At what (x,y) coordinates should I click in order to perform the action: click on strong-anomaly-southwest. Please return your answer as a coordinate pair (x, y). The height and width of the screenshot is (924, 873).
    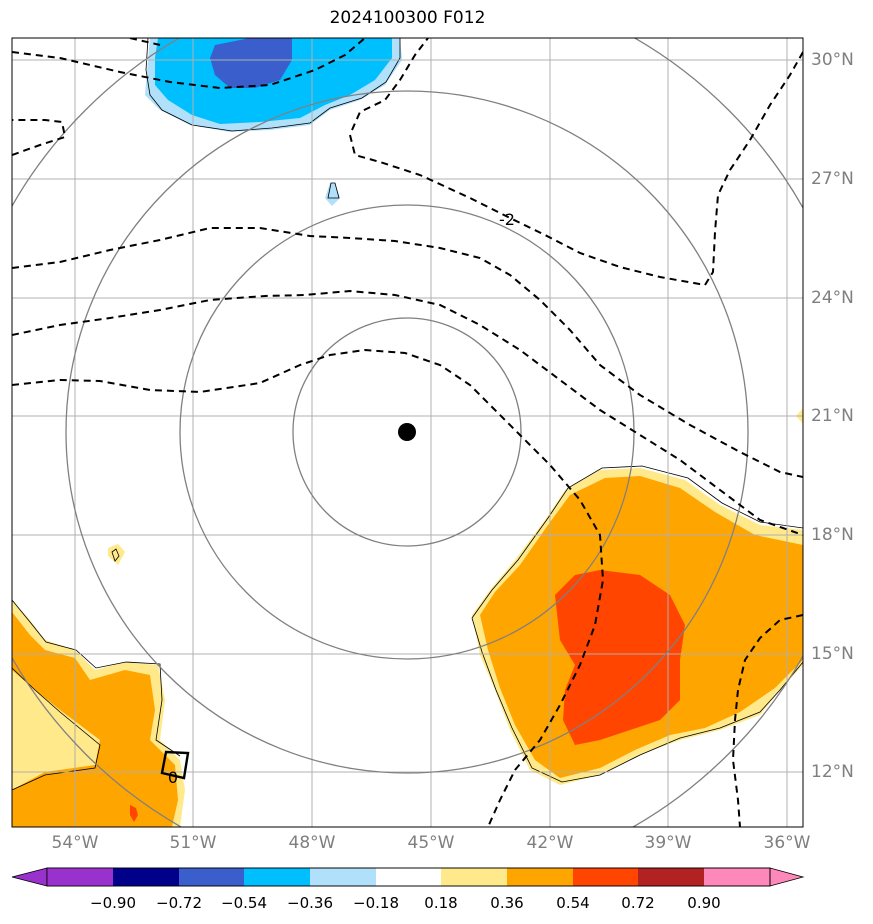
    Looking at the image, I should click on (134, 813).